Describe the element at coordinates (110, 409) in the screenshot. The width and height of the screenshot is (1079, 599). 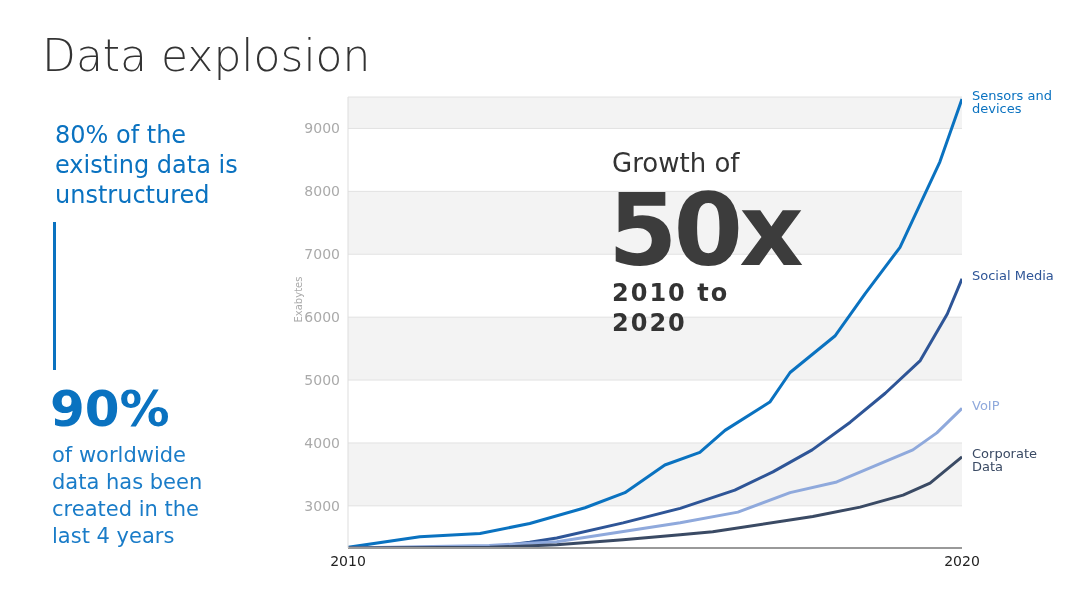
I see `text: 90%` at that location.